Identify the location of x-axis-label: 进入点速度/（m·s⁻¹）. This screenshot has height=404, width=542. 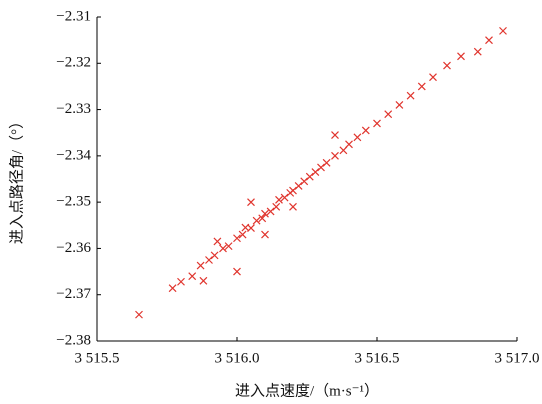
(307, 390).